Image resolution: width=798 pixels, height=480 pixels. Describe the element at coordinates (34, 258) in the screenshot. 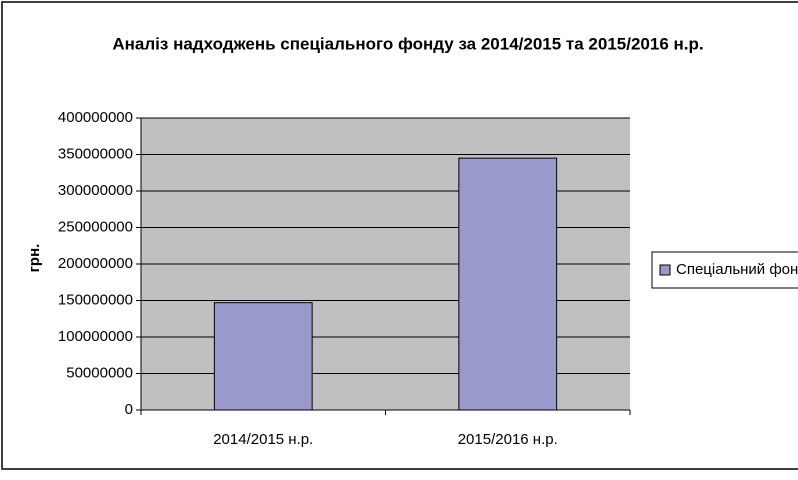

I see `y-axis-label: грн.` at that location.